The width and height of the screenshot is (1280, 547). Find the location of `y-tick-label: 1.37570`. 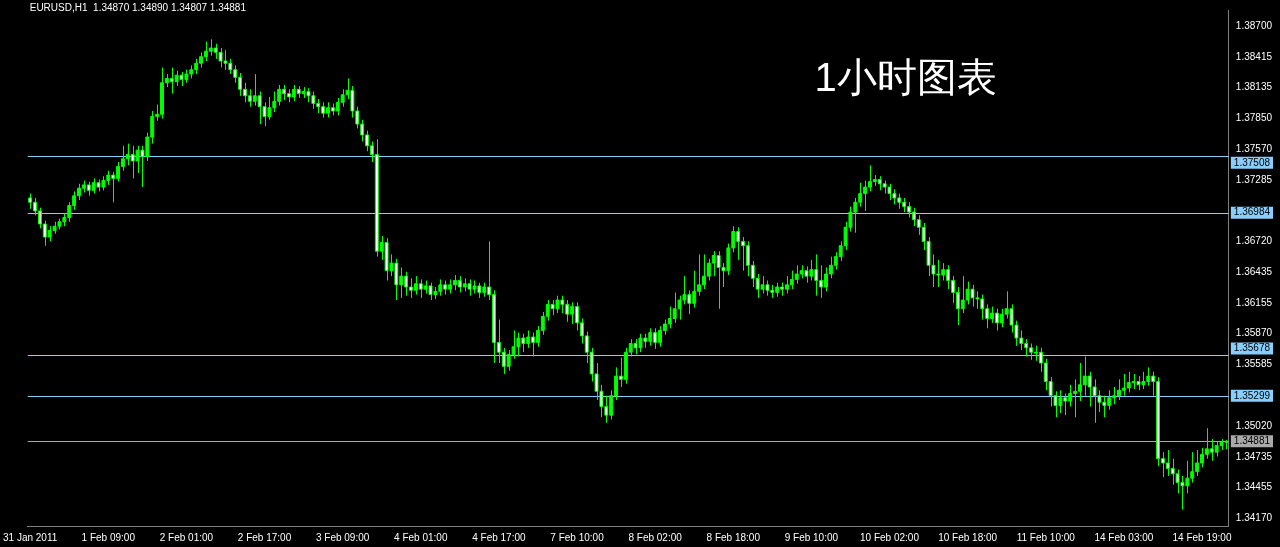

y-tick-label: 1.37570 is located at coordinates (1254, 148).